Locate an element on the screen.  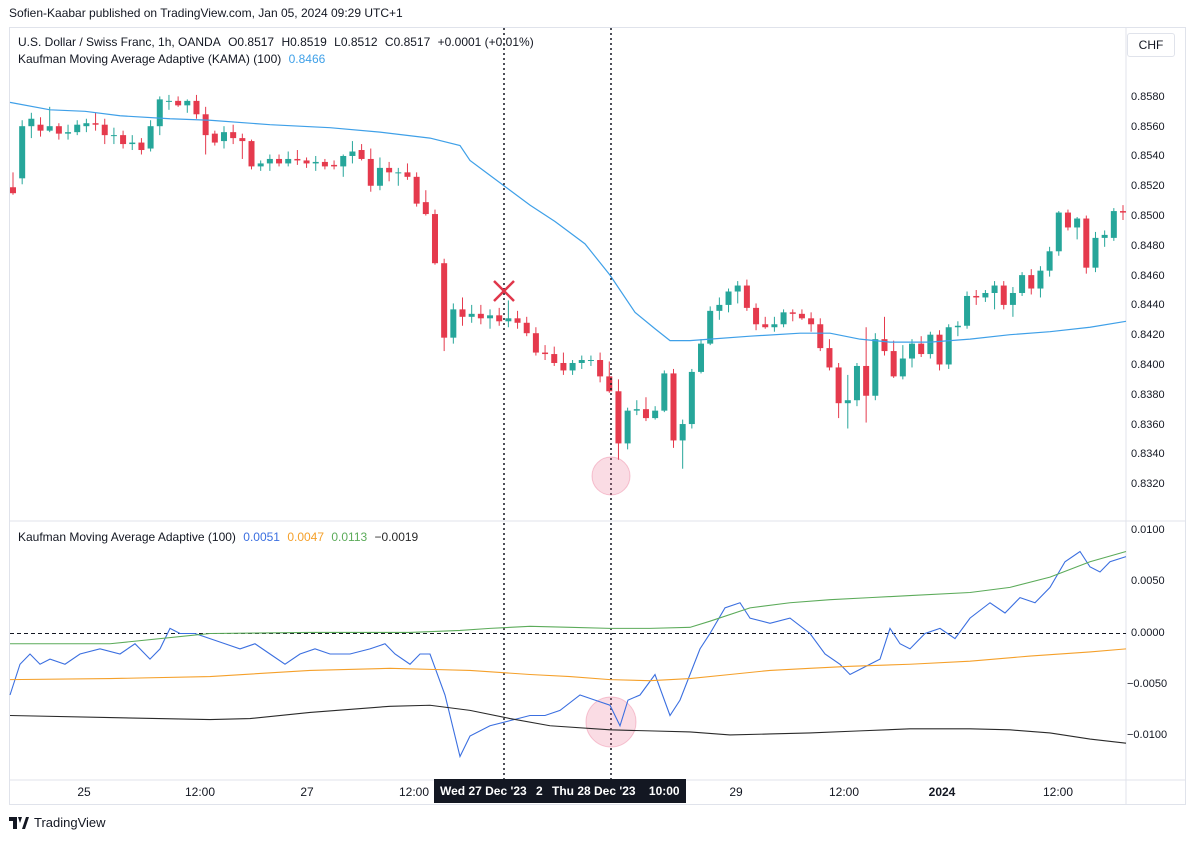
crosshair-time-text-2: Thu 28 Dec '23 is located at coordinates (594, 791).